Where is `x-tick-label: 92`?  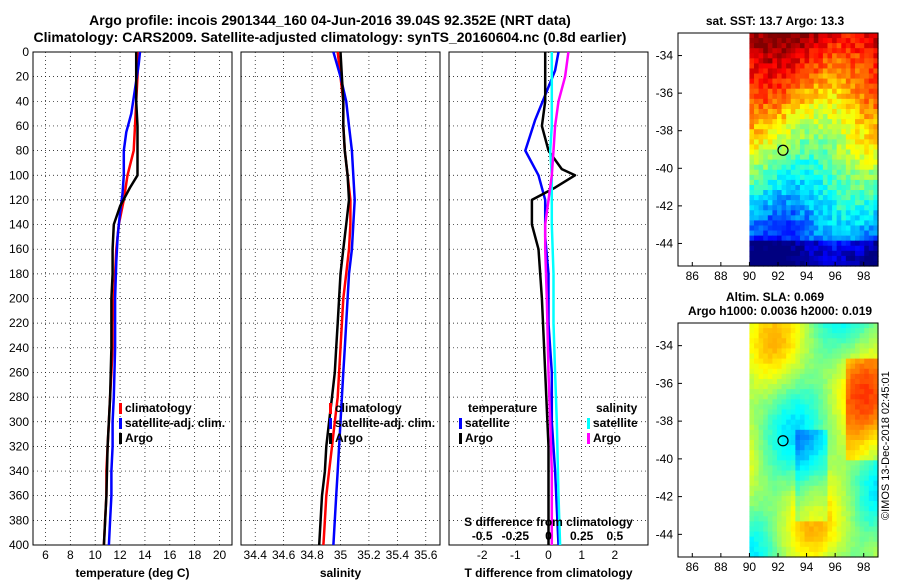
x-tick-label: 92 is located at coordinates (778, 567).